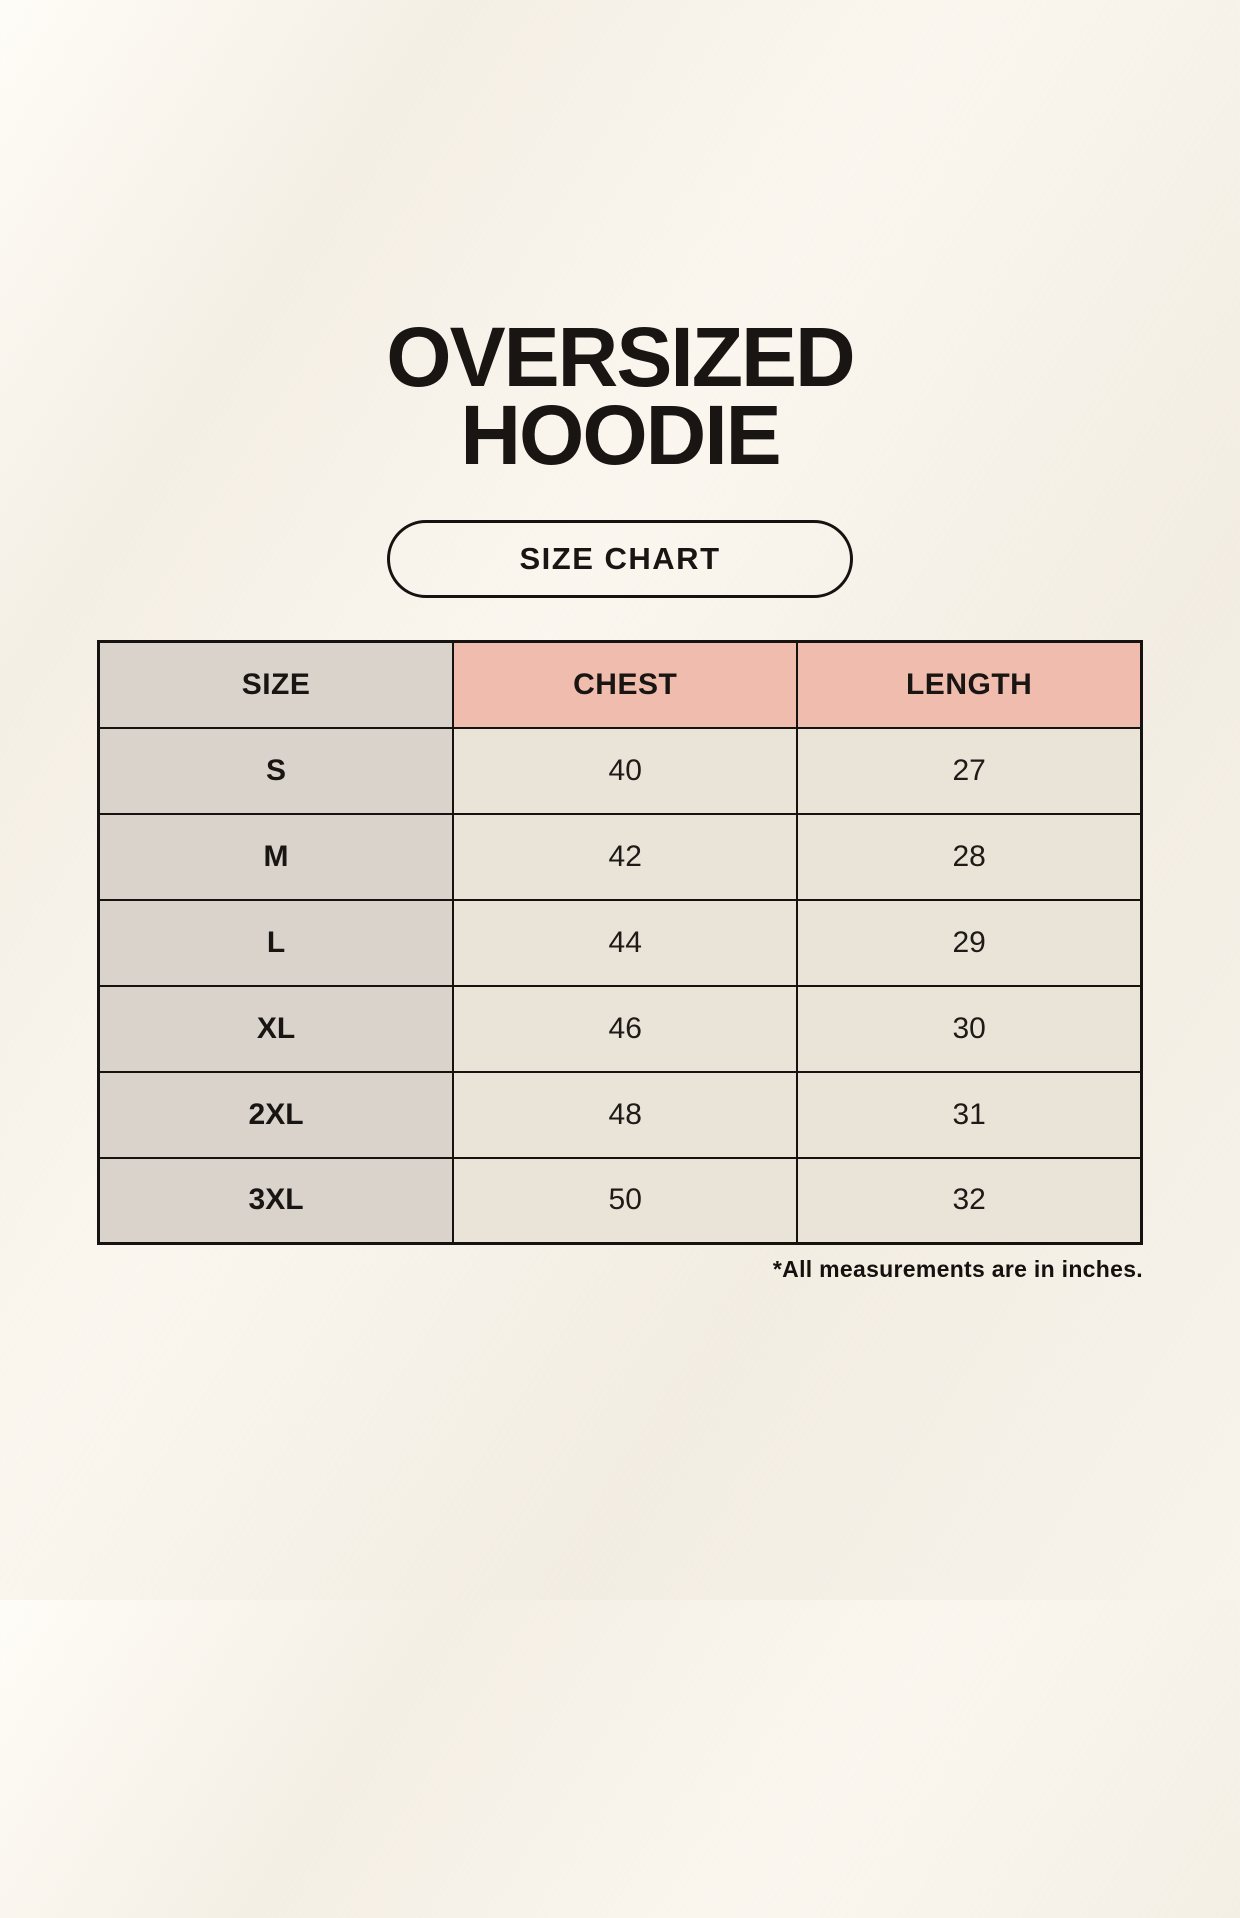 This screenshot has height=1918, width=1240. I want to click on chest-cell: 50, so click(625, 1200).